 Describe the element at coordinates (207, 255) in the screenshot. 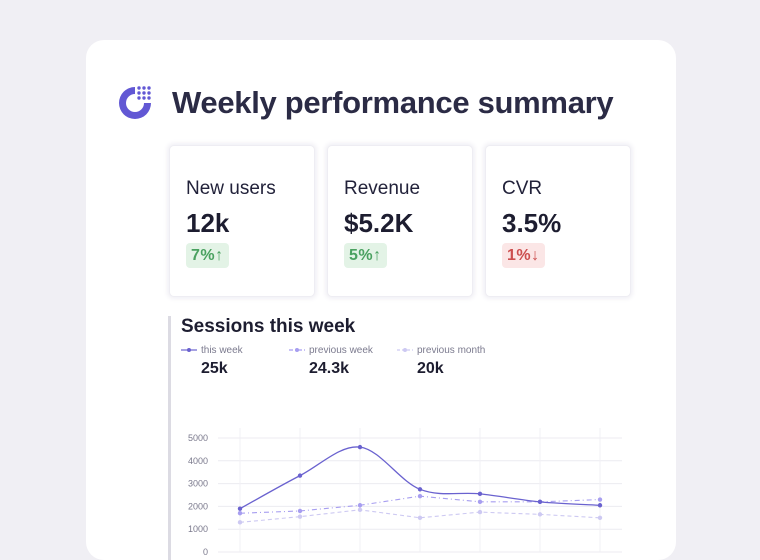

I see `kpi-delta-badge: 7%↑` at that location.